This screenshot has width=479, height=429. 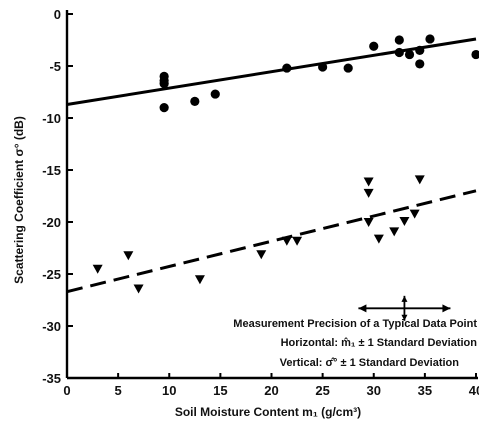 I want to click on x-tick-label: 40, so click(x=474, y=390).